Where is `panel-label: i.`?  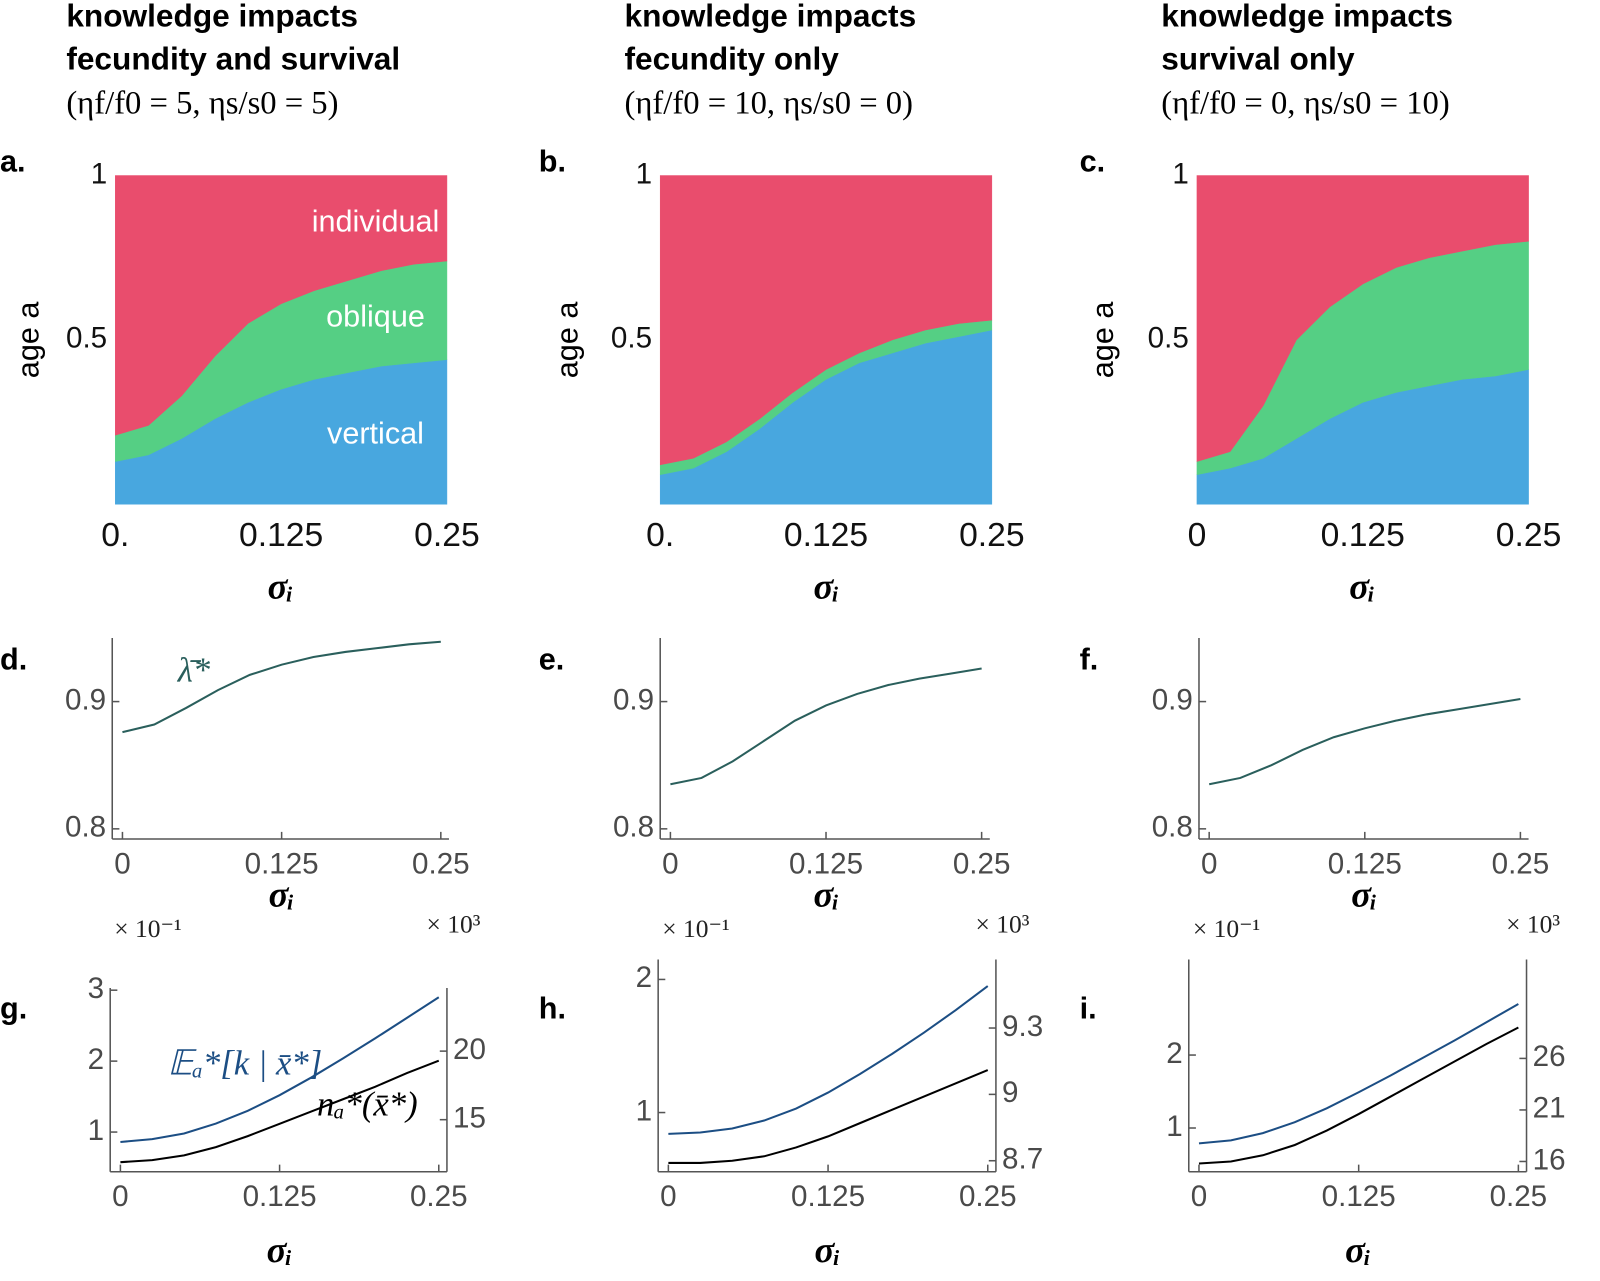 panel-label: i. is located at coordinates (1088, 1009).